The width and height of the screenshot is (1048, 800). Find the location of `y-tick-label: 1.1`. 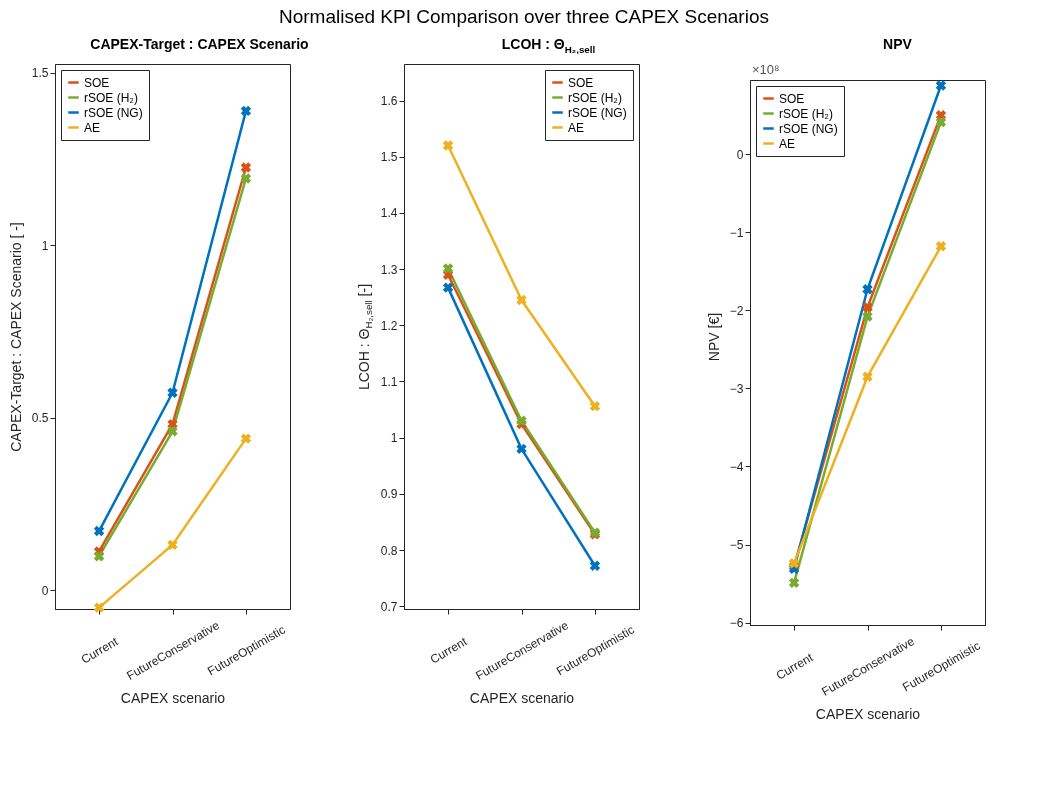

y-tick-label: 1.1 is located at coordinates (389, 381).